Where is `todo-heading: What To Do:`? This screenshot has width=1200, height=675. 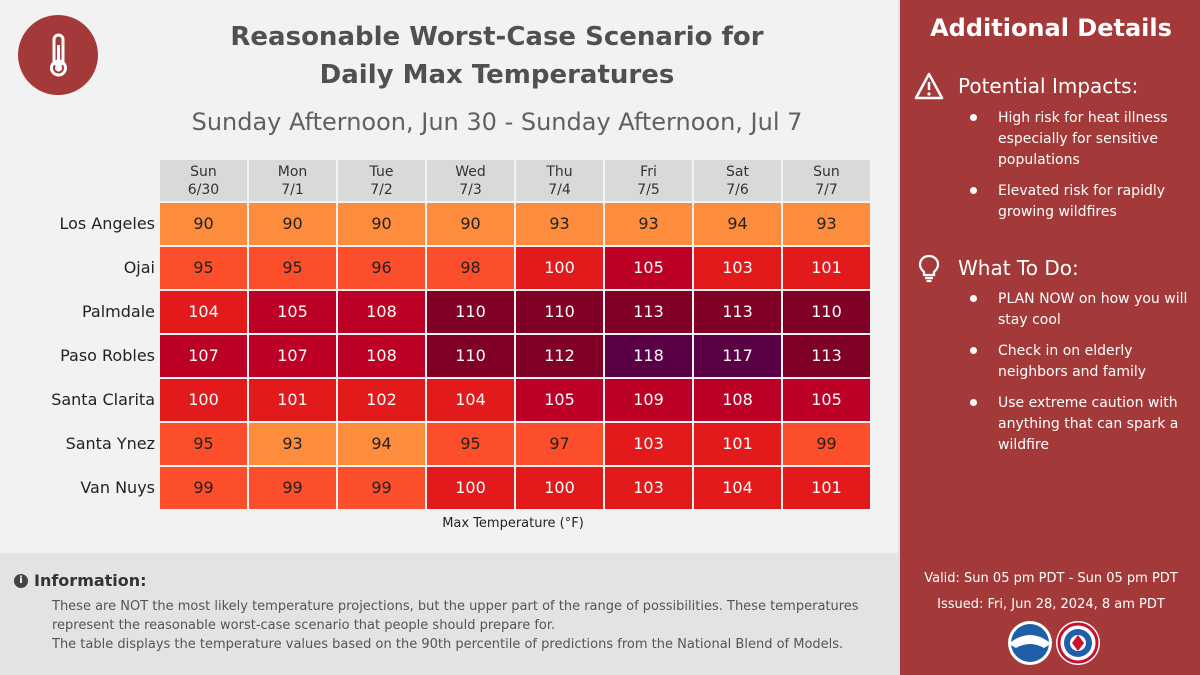 todo-heading: What To Do: is located at coordinates (996, 268).